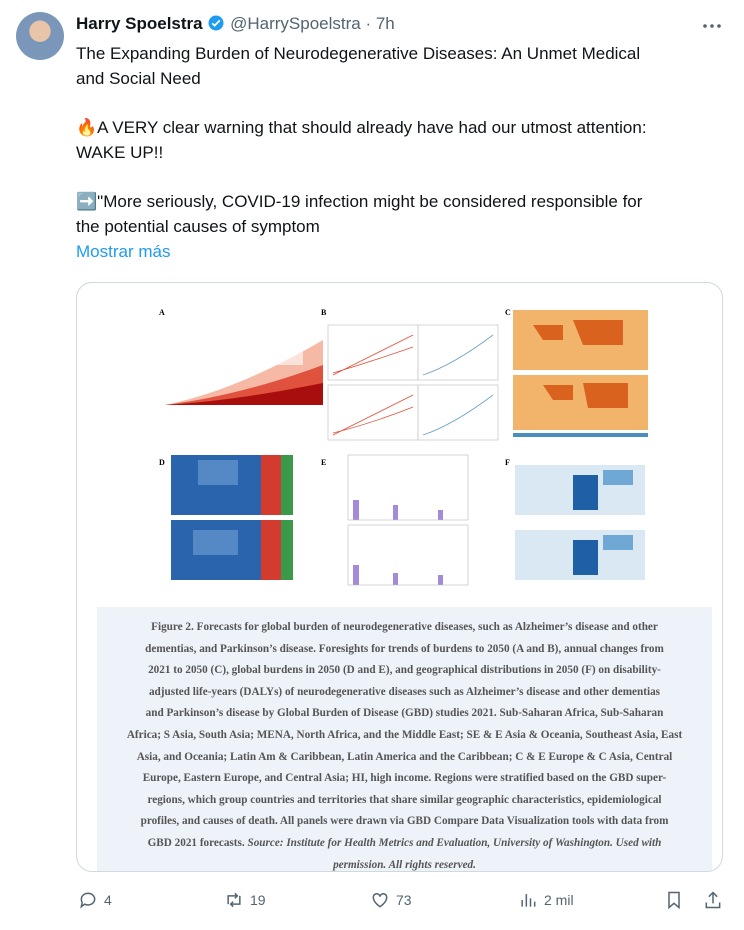 The height and width of the screenshot is (930, 744). I want to click on tweet-line: WAKE UP!!, so click(120, 152).